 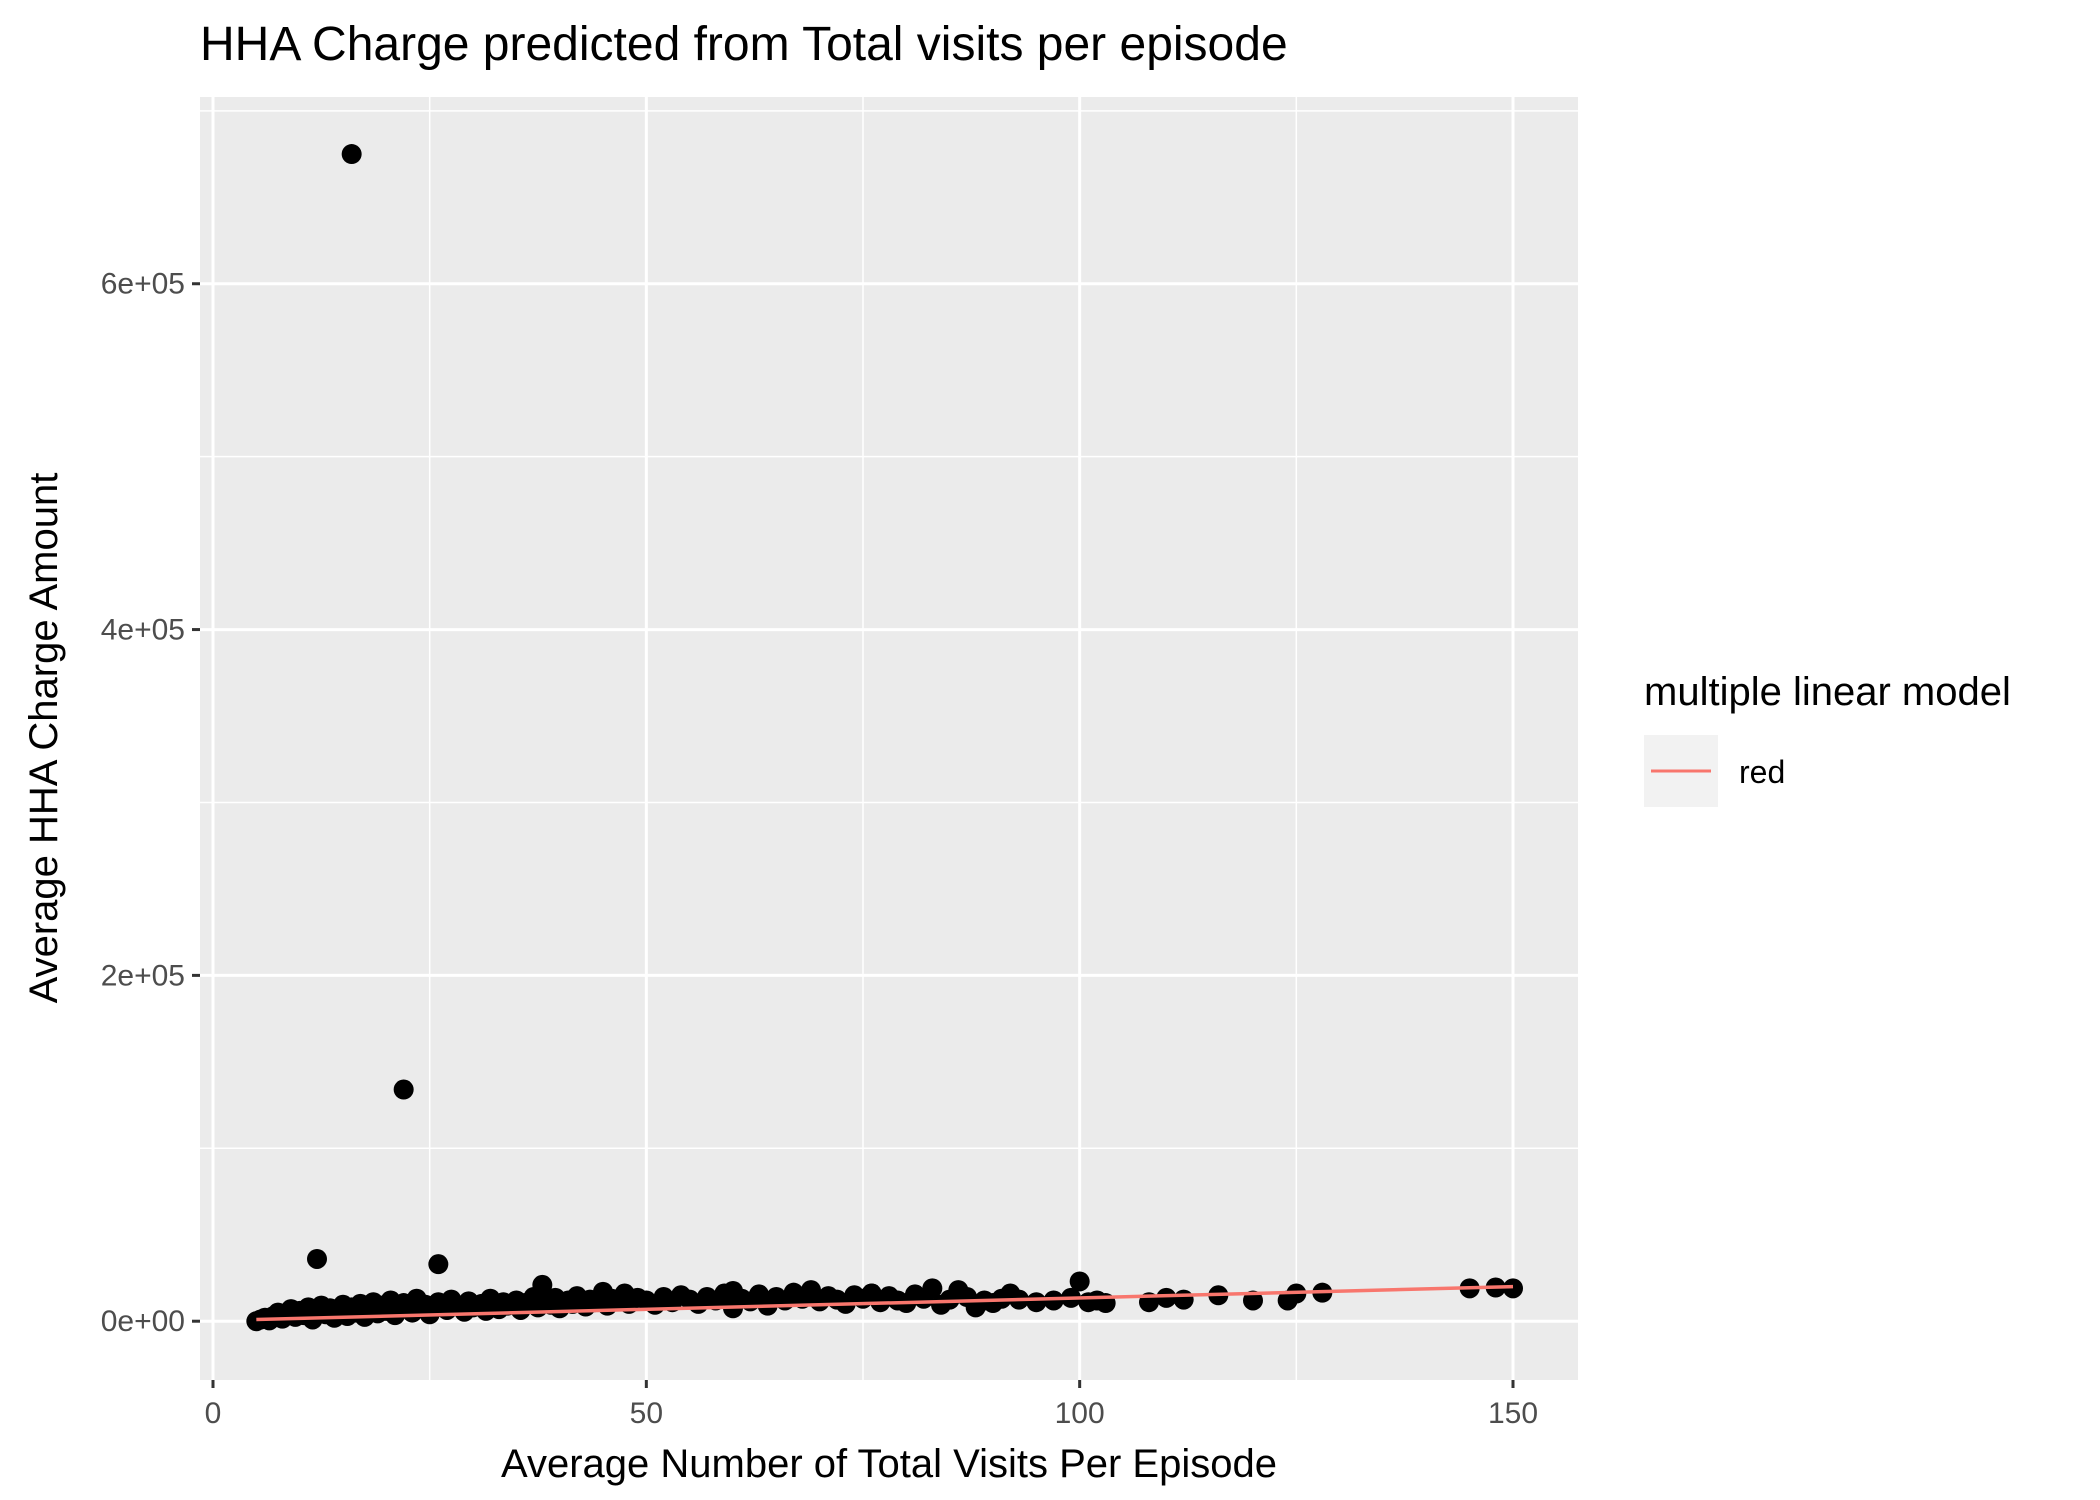 I want to click on y-axis-title: Average HHA Charge Amount, so click(x=44, y=738).